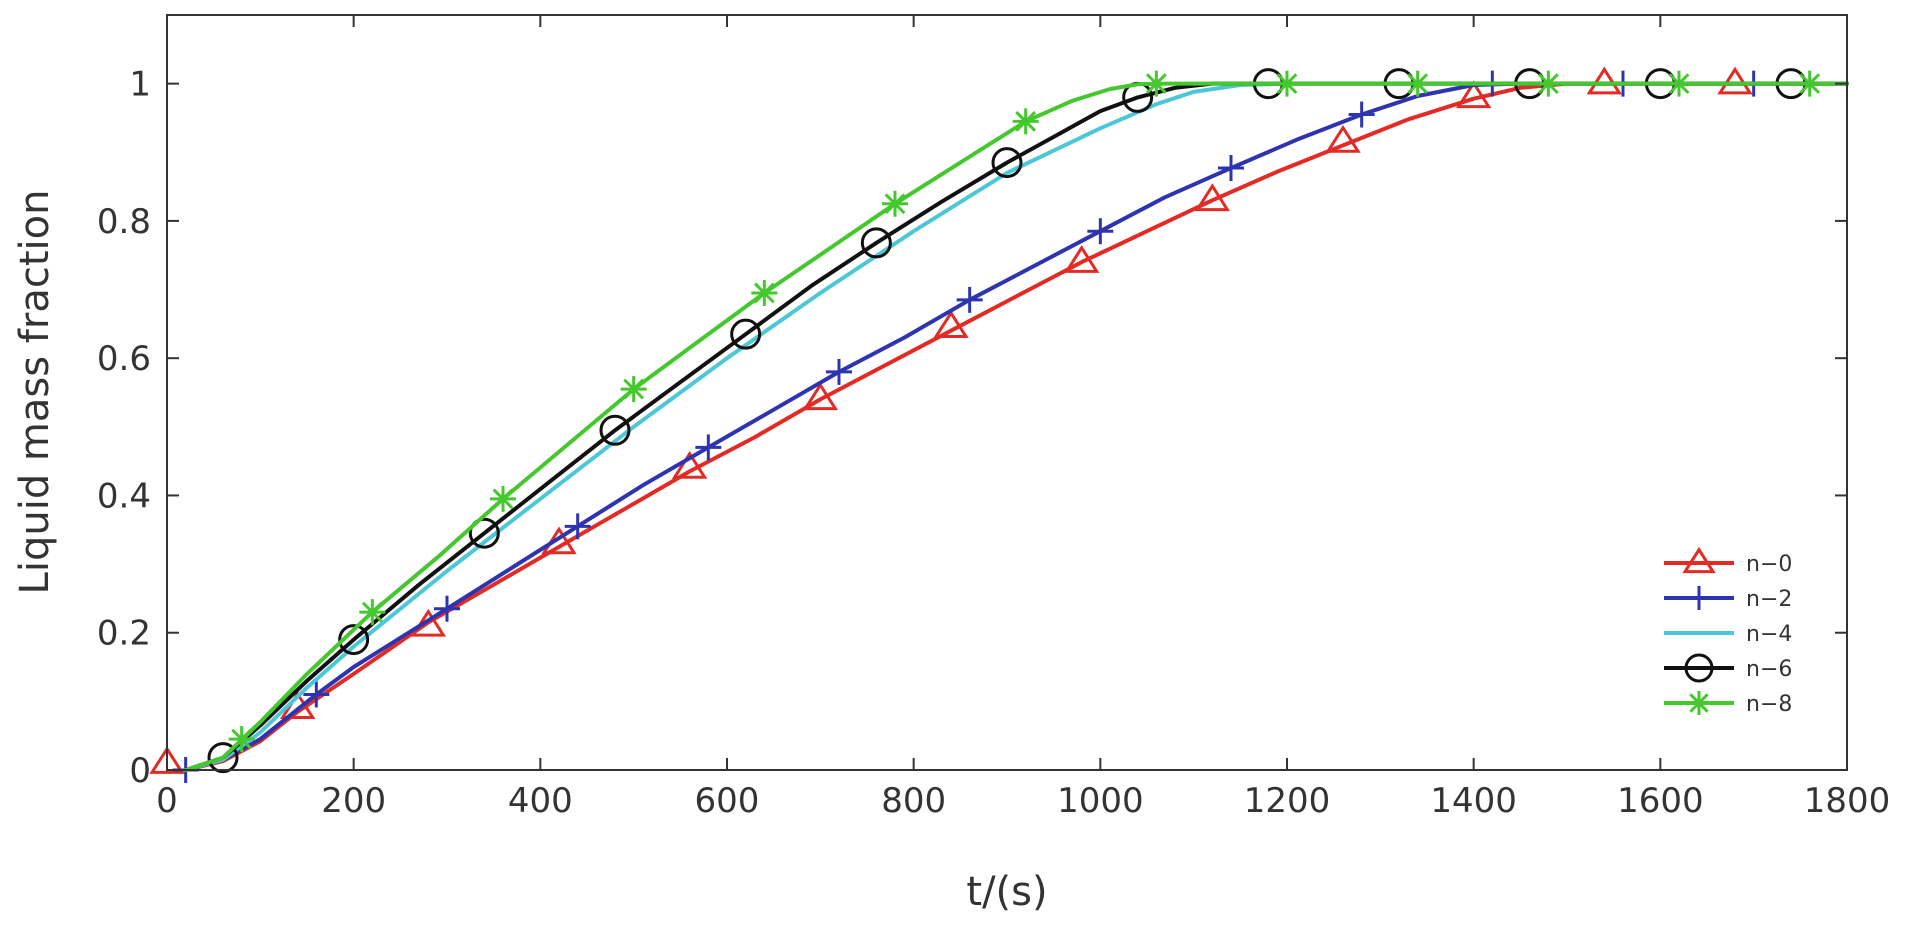 Image resolution: width=1911 pixels, height=930 pixels. Describe the element at coordinates (1728, 561) in the screenshot. I see `legend-item: n−0` at that location.